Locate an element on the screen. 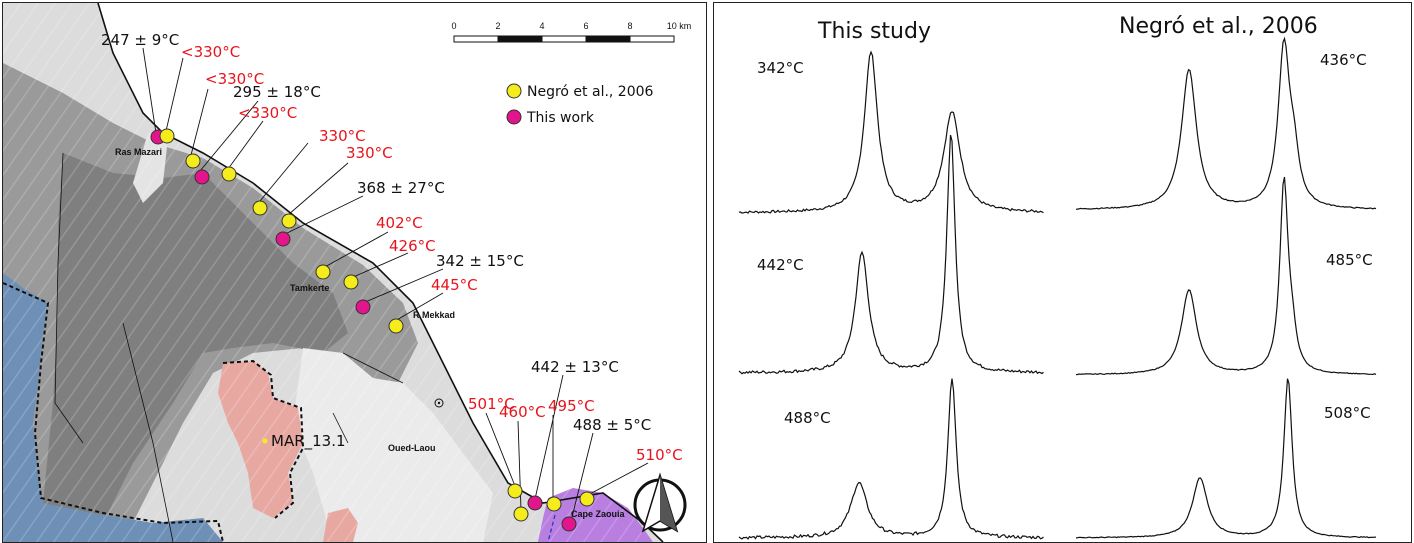  scale-tick: 2 is located at coordinates (497, 26).